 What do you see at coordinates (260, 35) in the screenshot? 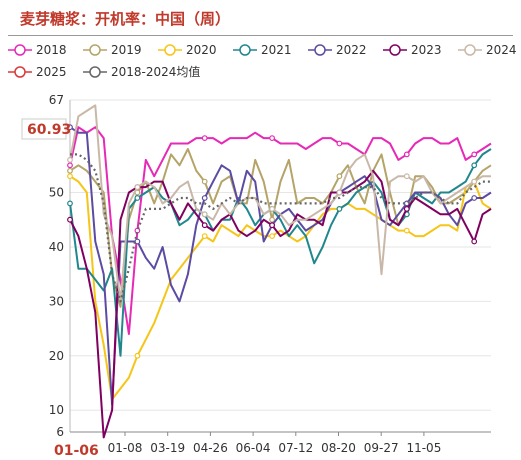
I see `title-divider` at bounding box center [260, 35].